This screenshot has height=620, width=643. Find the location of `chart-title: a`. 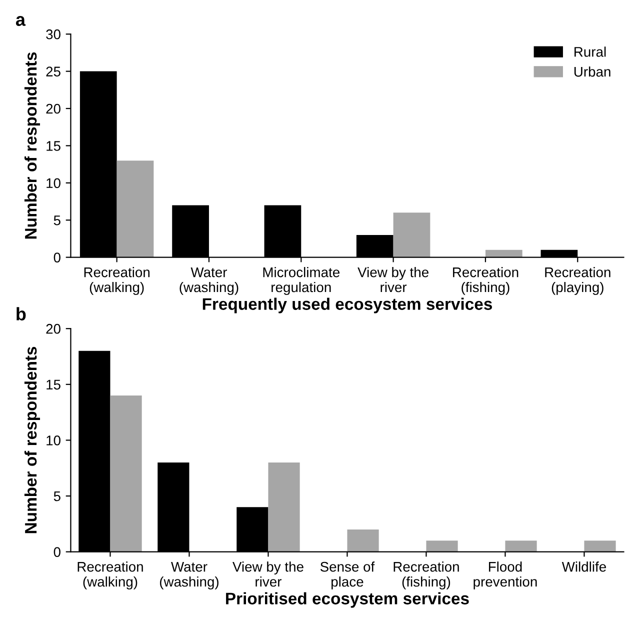

chart-title: a is located at coordinates (21, 21).